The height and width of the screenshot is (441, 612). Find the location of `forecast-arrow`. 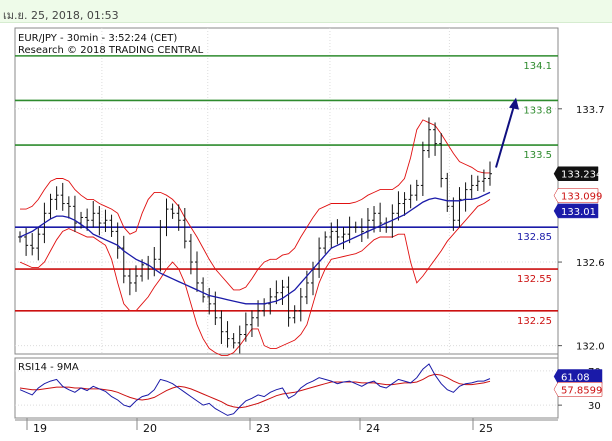

forecast-arrow is located at coordinates (507, 132).